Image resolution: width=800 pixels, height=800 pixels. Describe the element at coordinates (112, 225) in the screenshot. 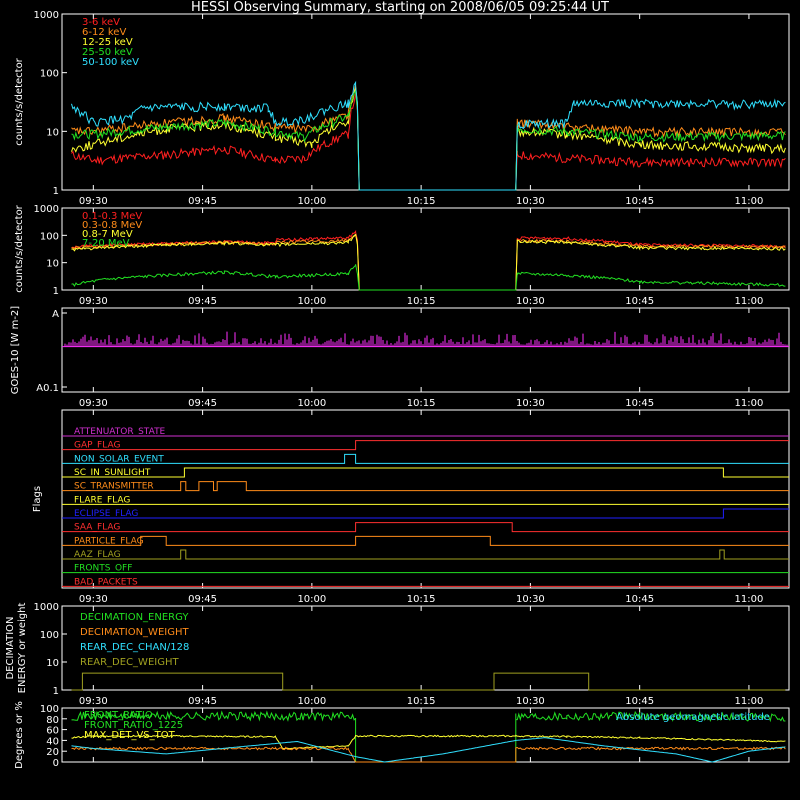

I see `gamma-legend-entry: 0.3-0.8 MeV` at that location.